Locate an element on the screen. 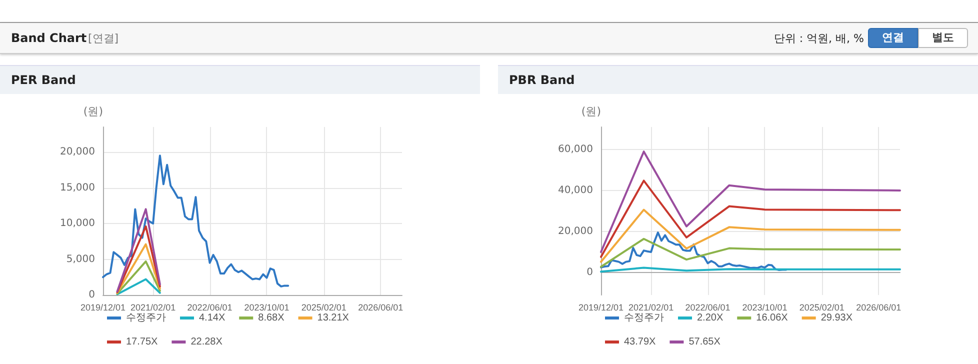  text: 별도 is located at coordinates (943, 38).